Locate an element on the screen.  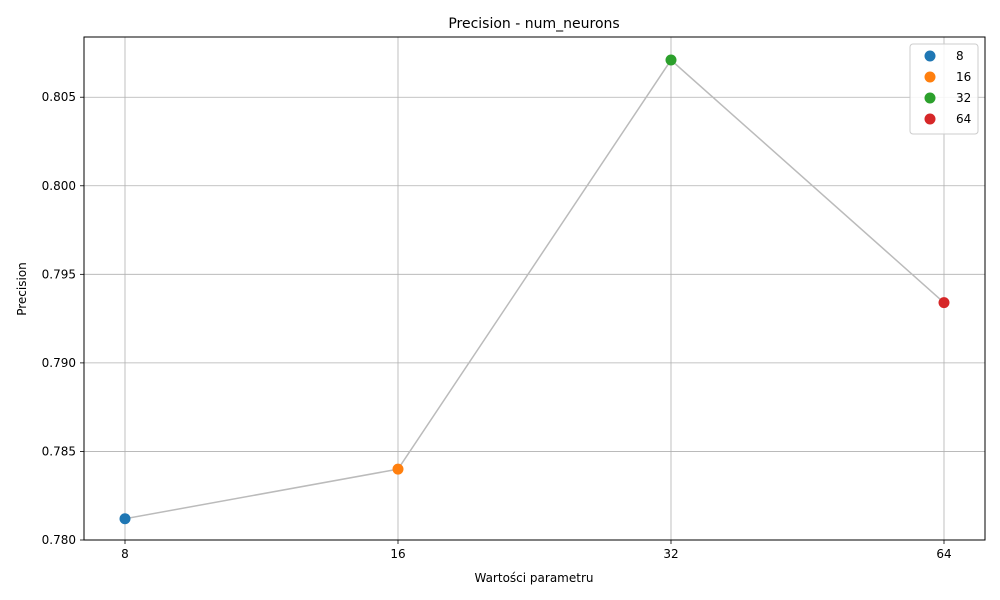
legend: 8 16 32 64 is located at coordinates (944, 89).